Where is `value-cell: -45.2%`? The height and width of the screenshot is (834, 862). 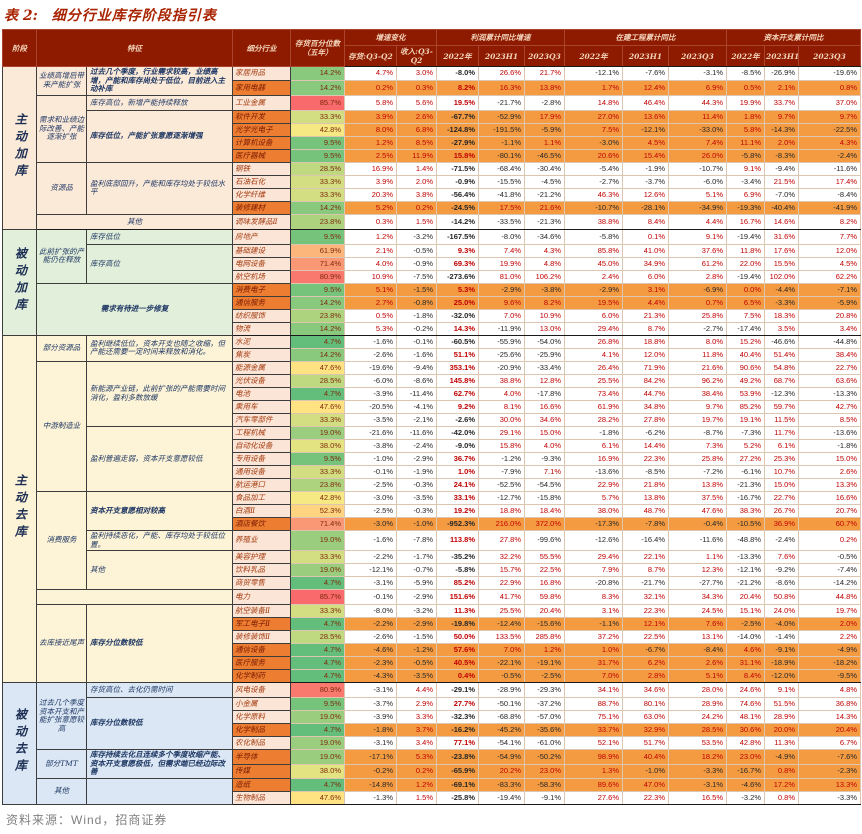
value-cell: -45.2% is located at coordinates (501, 730).